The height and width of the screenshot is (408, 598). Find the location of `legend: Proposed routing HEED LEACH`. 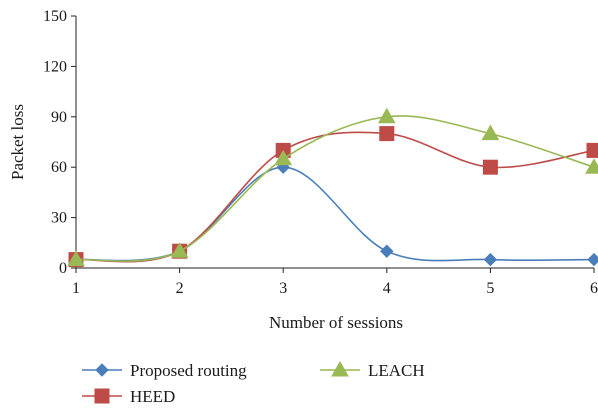

legend: Proposed routing HEED LEACH is located at coordinates (253, 383).